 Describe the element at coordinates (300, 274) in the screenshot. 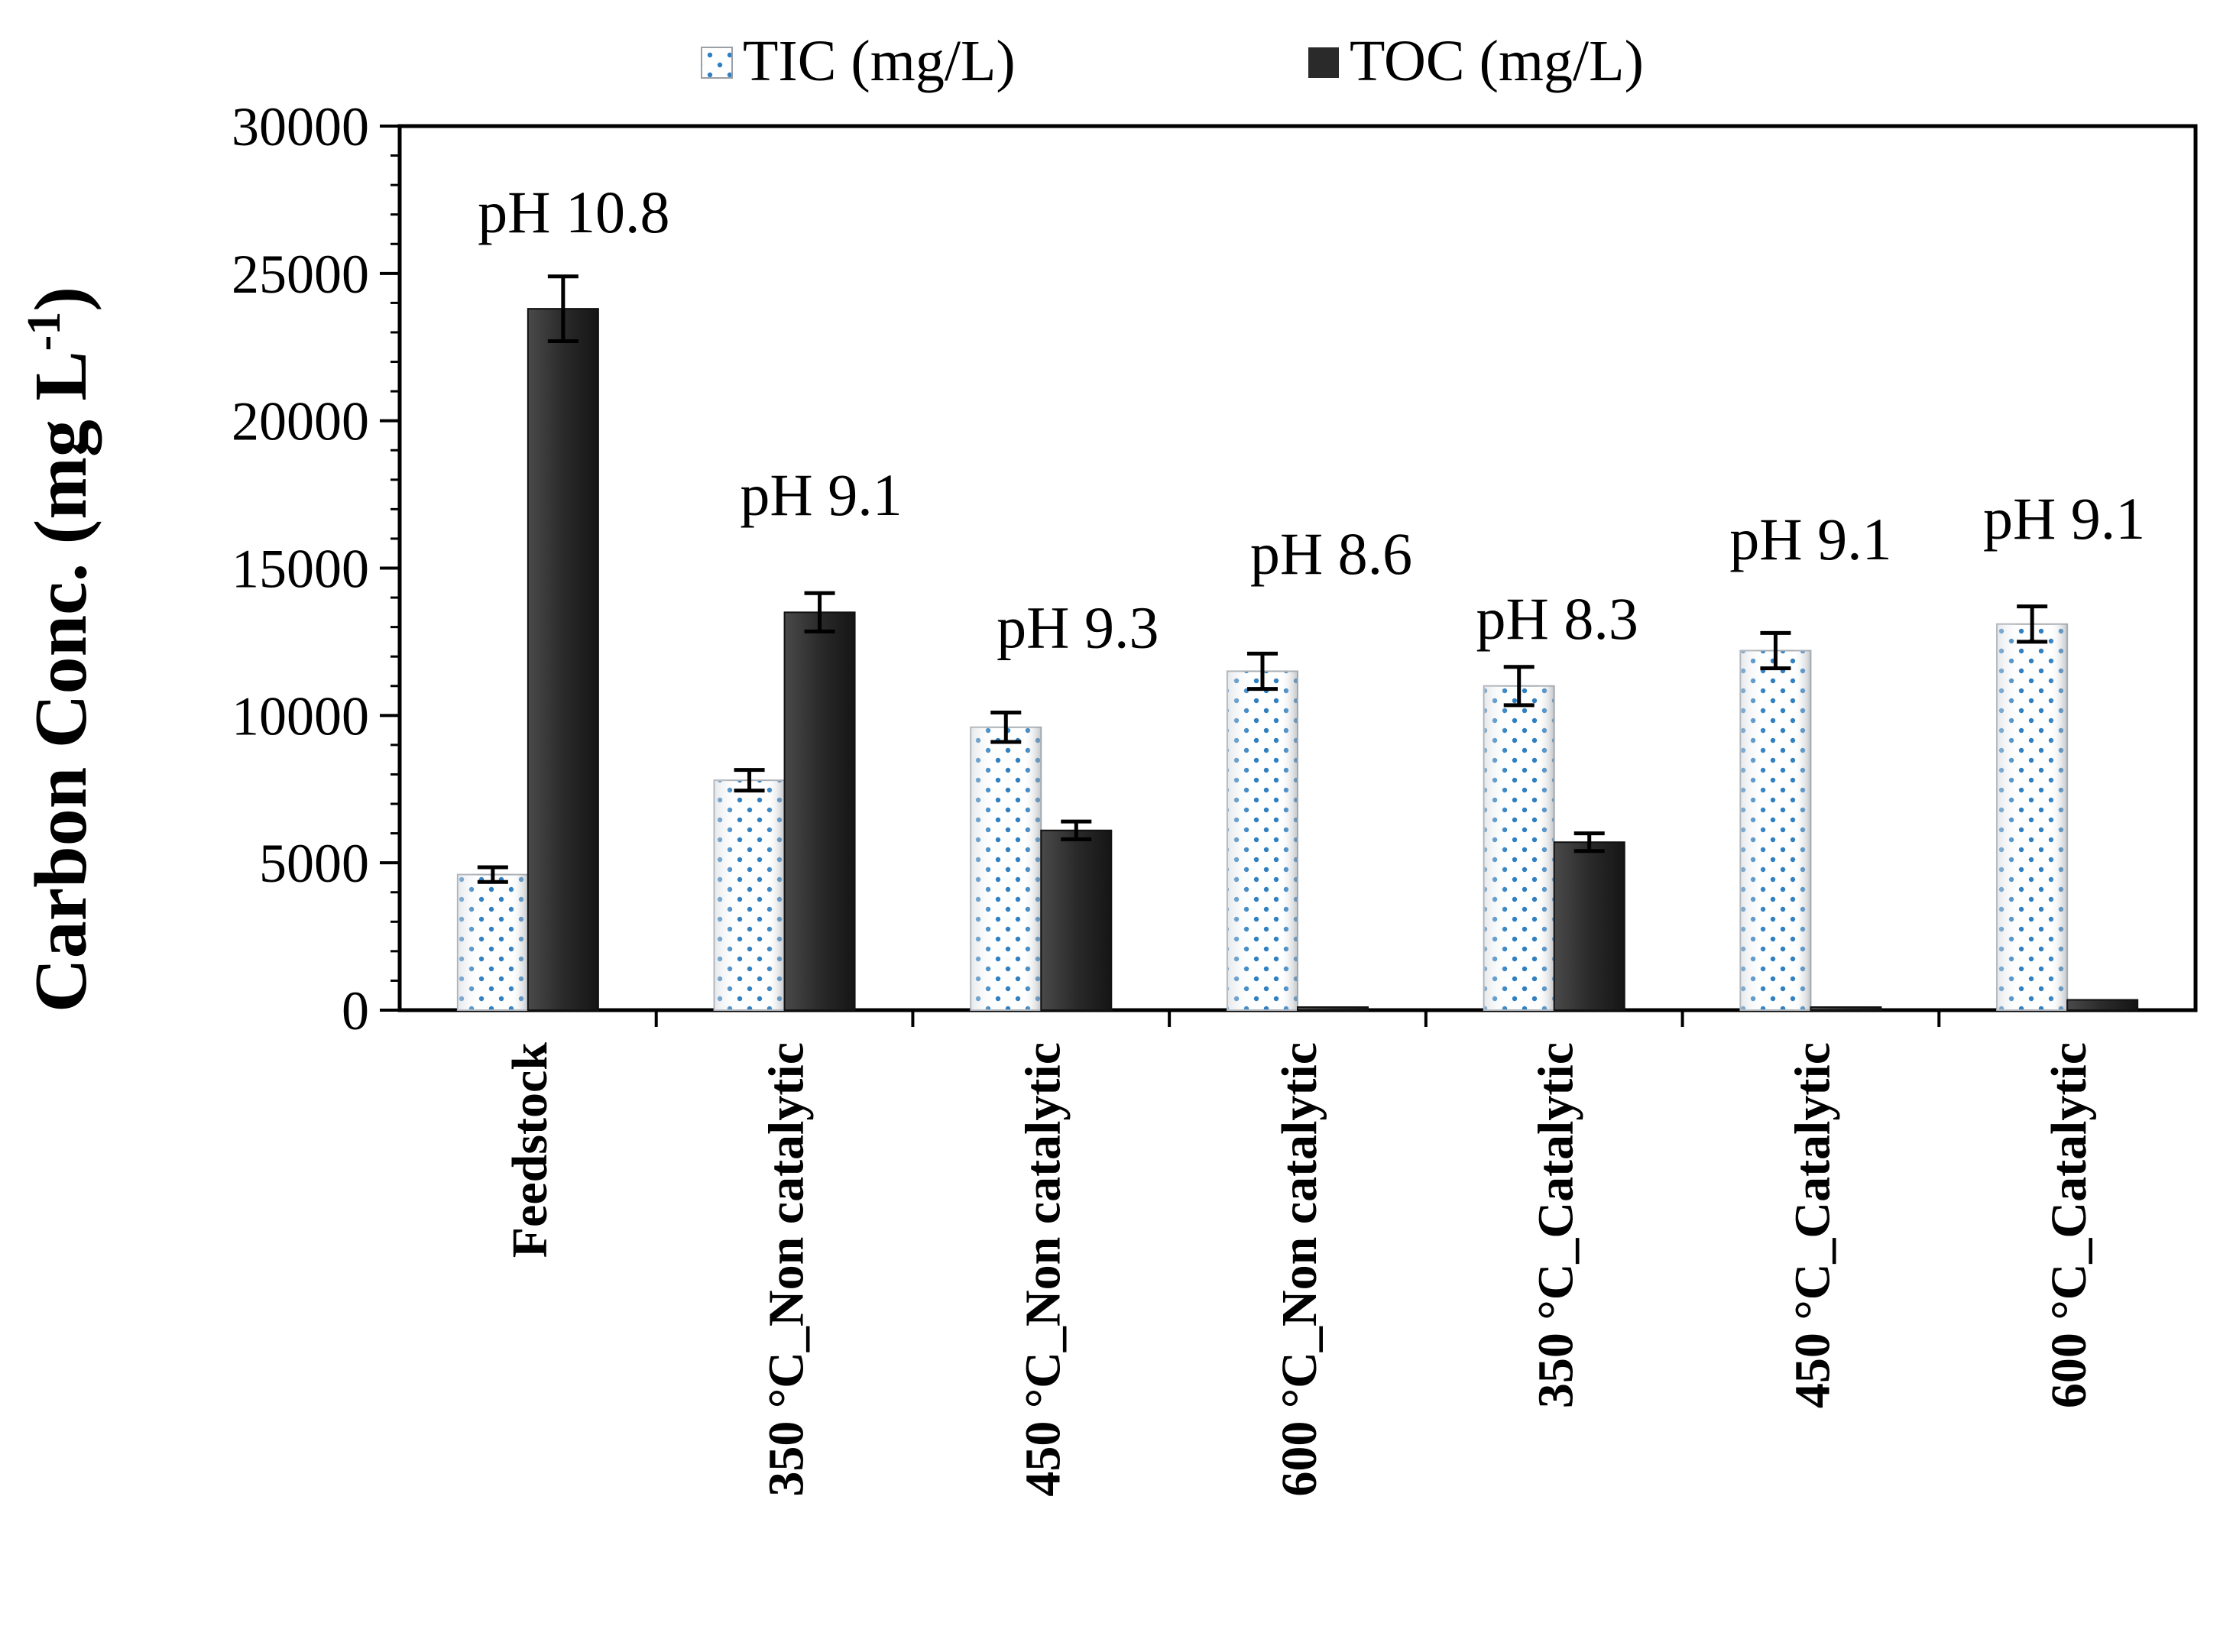

I see `y-tick-label: 25000` at that location.